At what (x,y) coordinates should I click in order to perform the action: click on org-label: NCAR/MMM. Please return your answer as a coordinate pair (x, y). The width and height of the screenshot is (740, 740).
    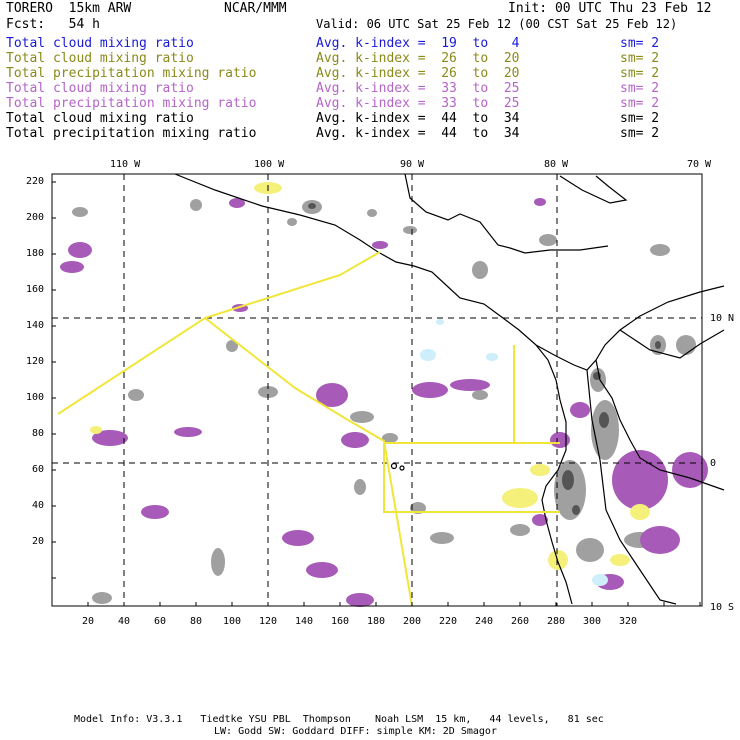
    Looking at the image, I should click on (255, 8).